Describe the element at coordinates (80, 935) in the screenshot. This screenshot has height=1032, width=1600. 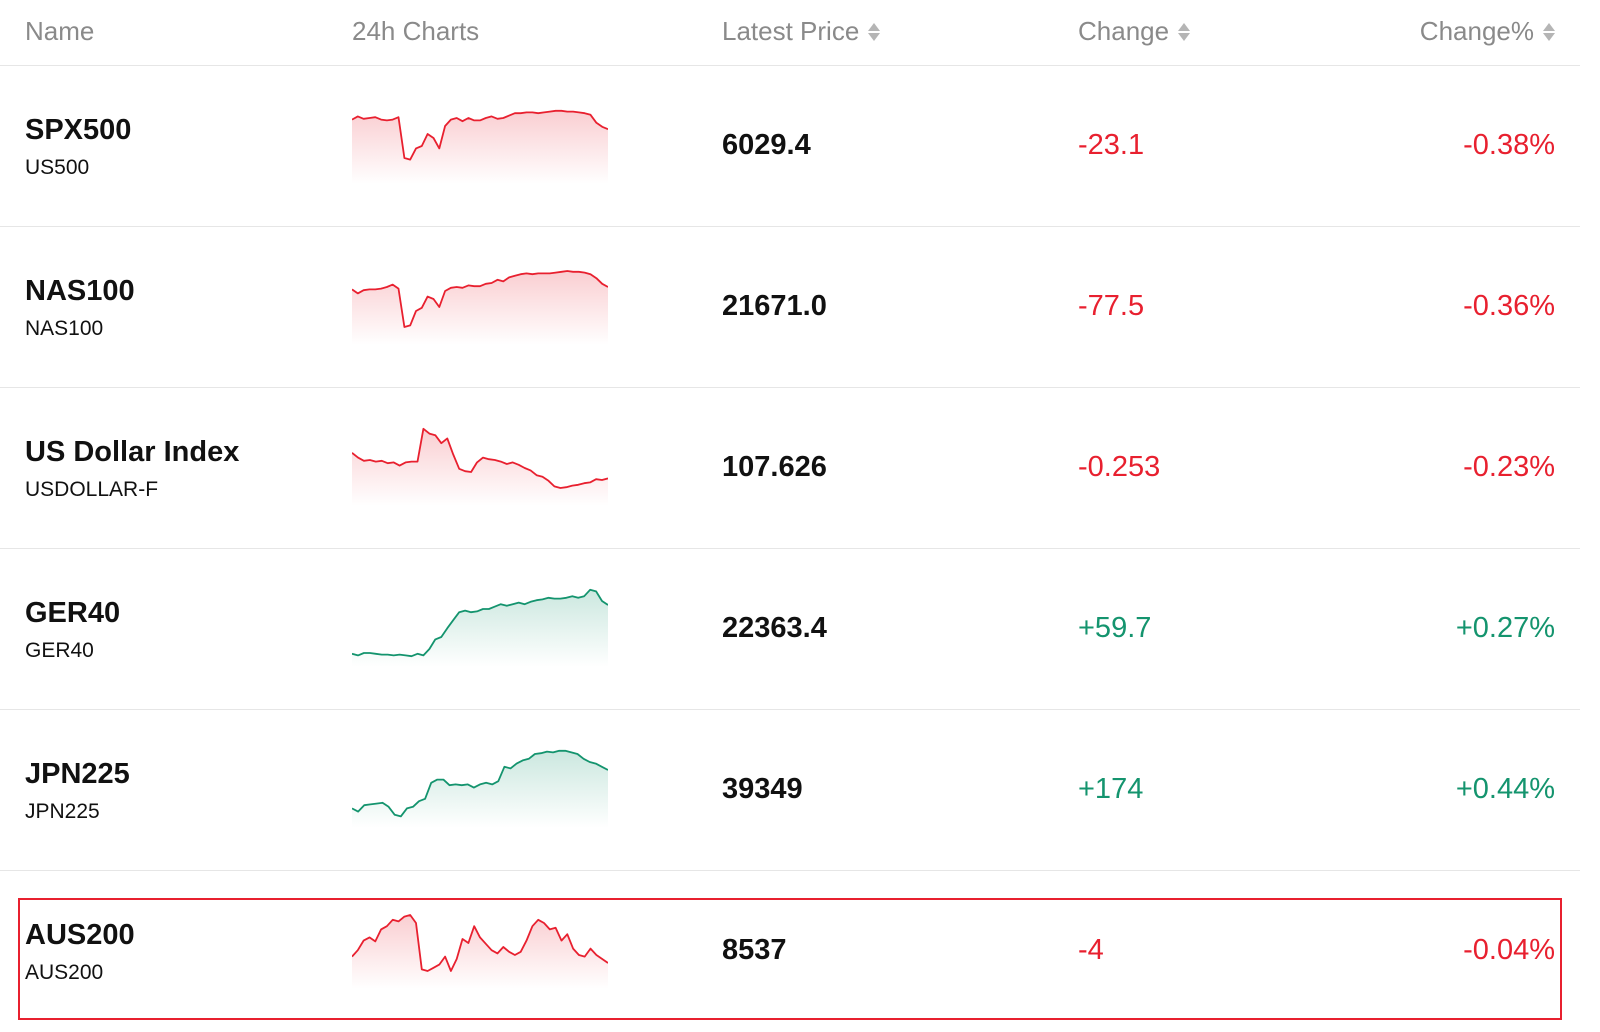
I see `row-symbol: AUS200` at that location.